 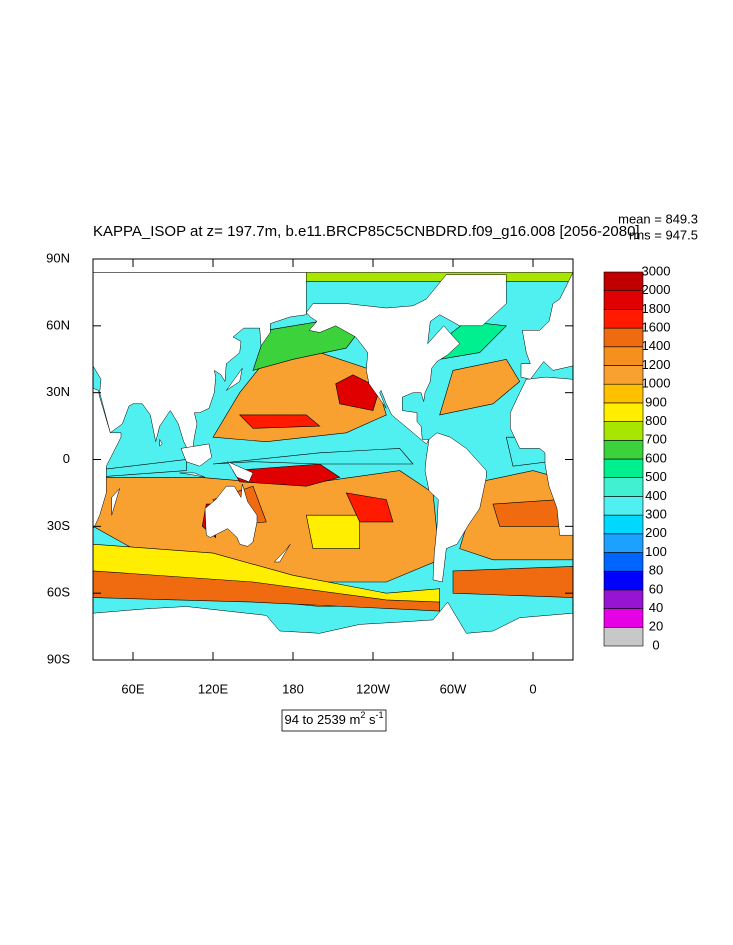 What do you see at coordinates (66, 458) in the screenshot?
I see `y-tick-label: 0` at bounding box center [66, 458].